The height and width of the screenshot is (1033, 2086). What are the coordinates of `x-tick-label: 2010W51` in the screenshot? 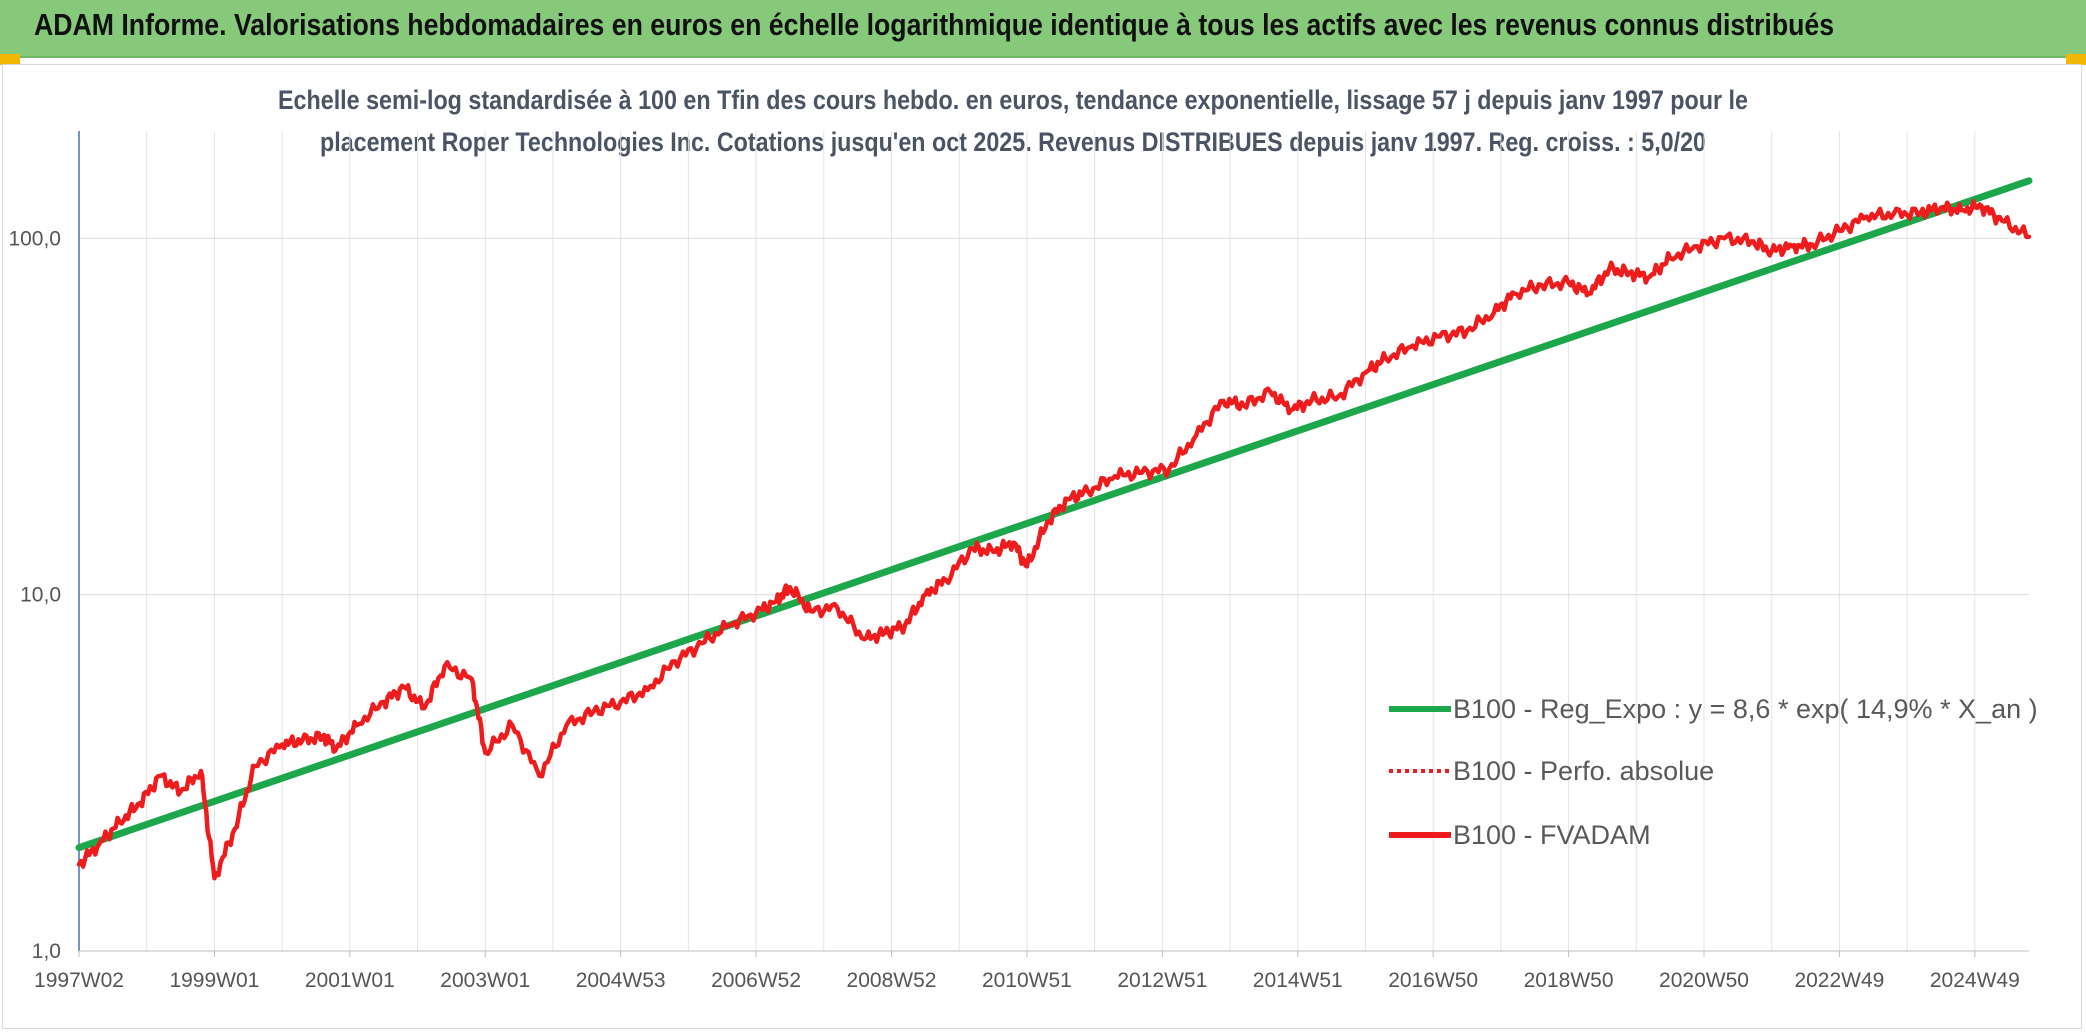 It's located at (1027, 980).